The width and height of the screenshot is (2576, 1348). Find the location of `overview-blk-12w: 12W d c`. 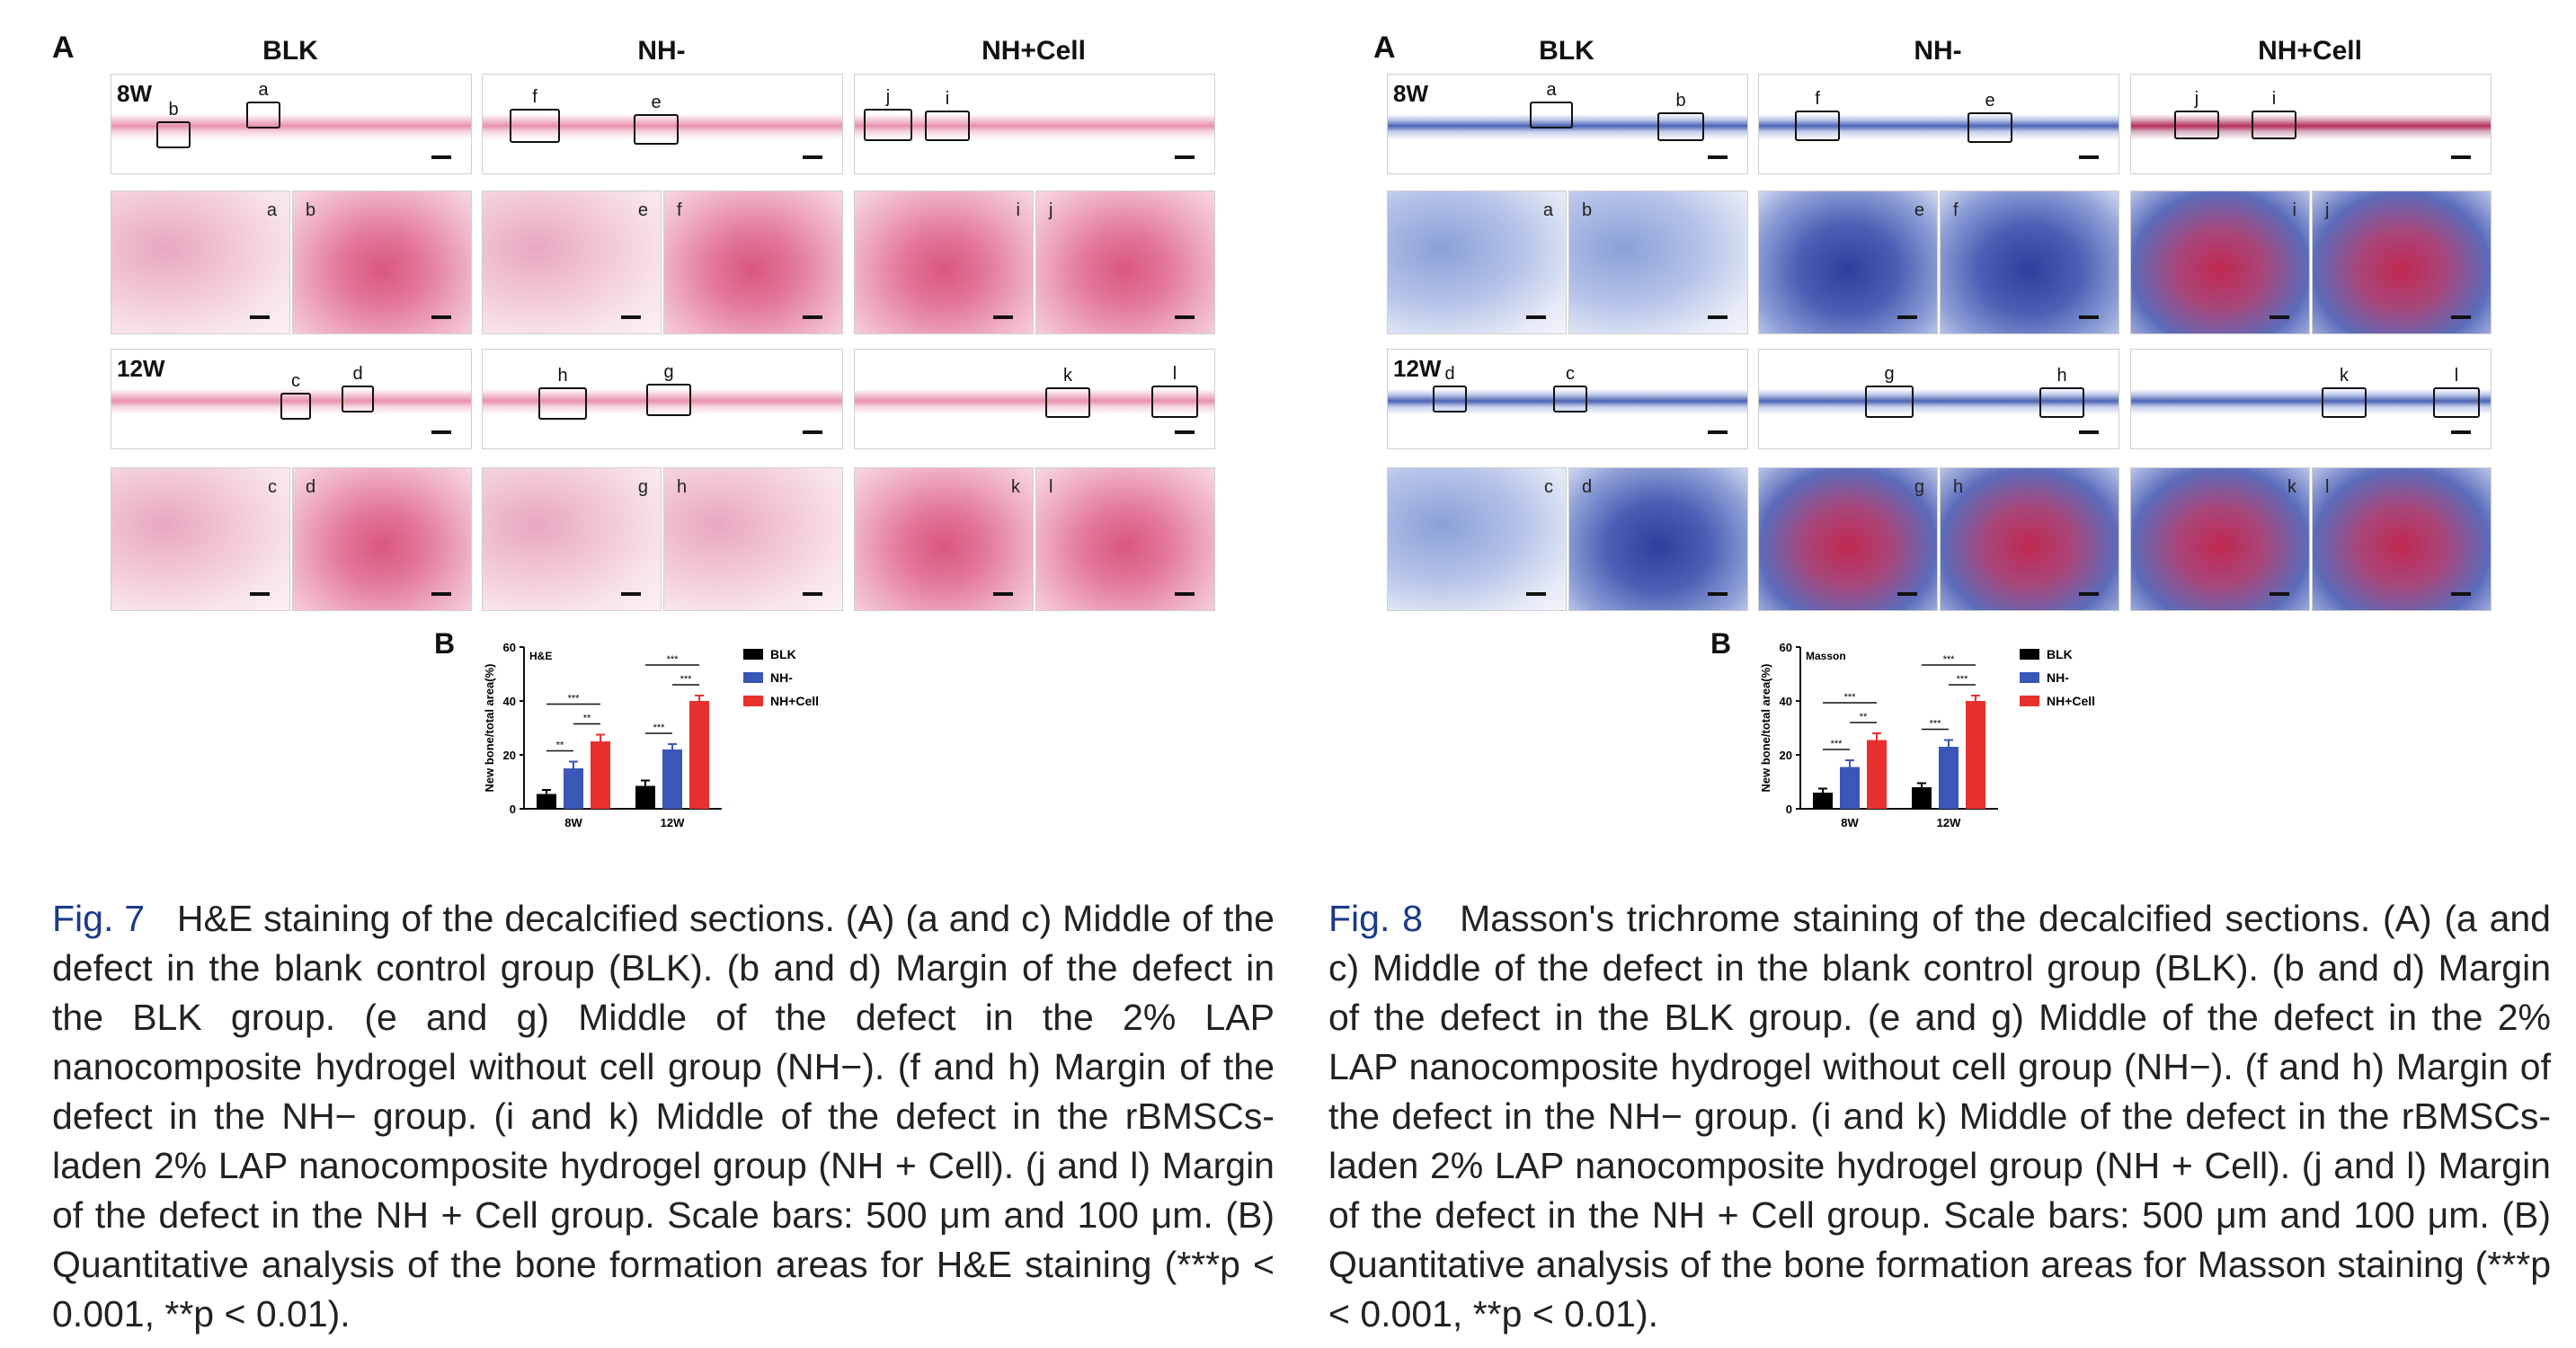

overview-blk-12w: 12W d c is located at coordinates (1567, 399).